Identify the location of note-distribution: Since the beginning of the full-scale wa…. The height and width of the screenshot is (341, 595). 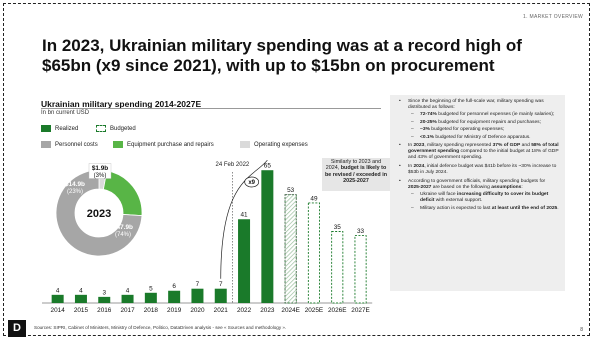
(477, 119).